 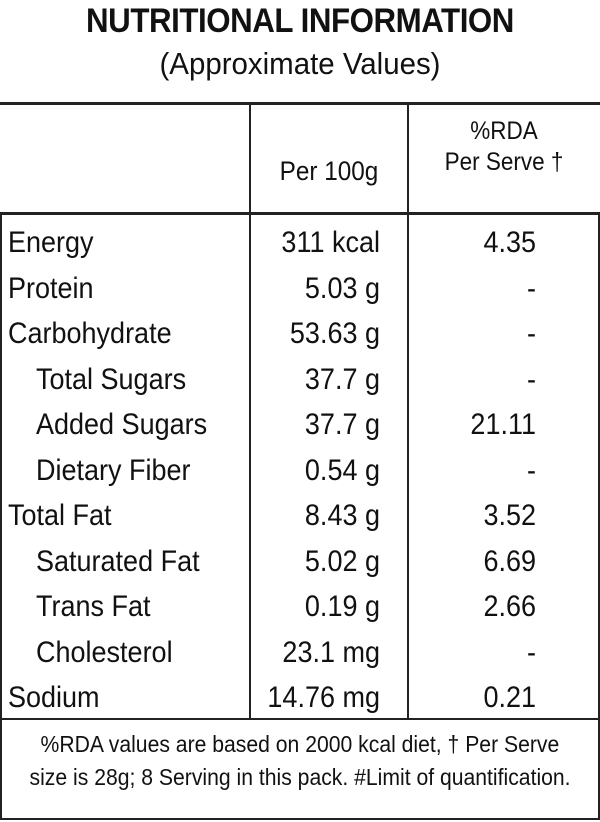 I want to click on value-per-100g: 23.1 mg, so click(x=331, y=652).